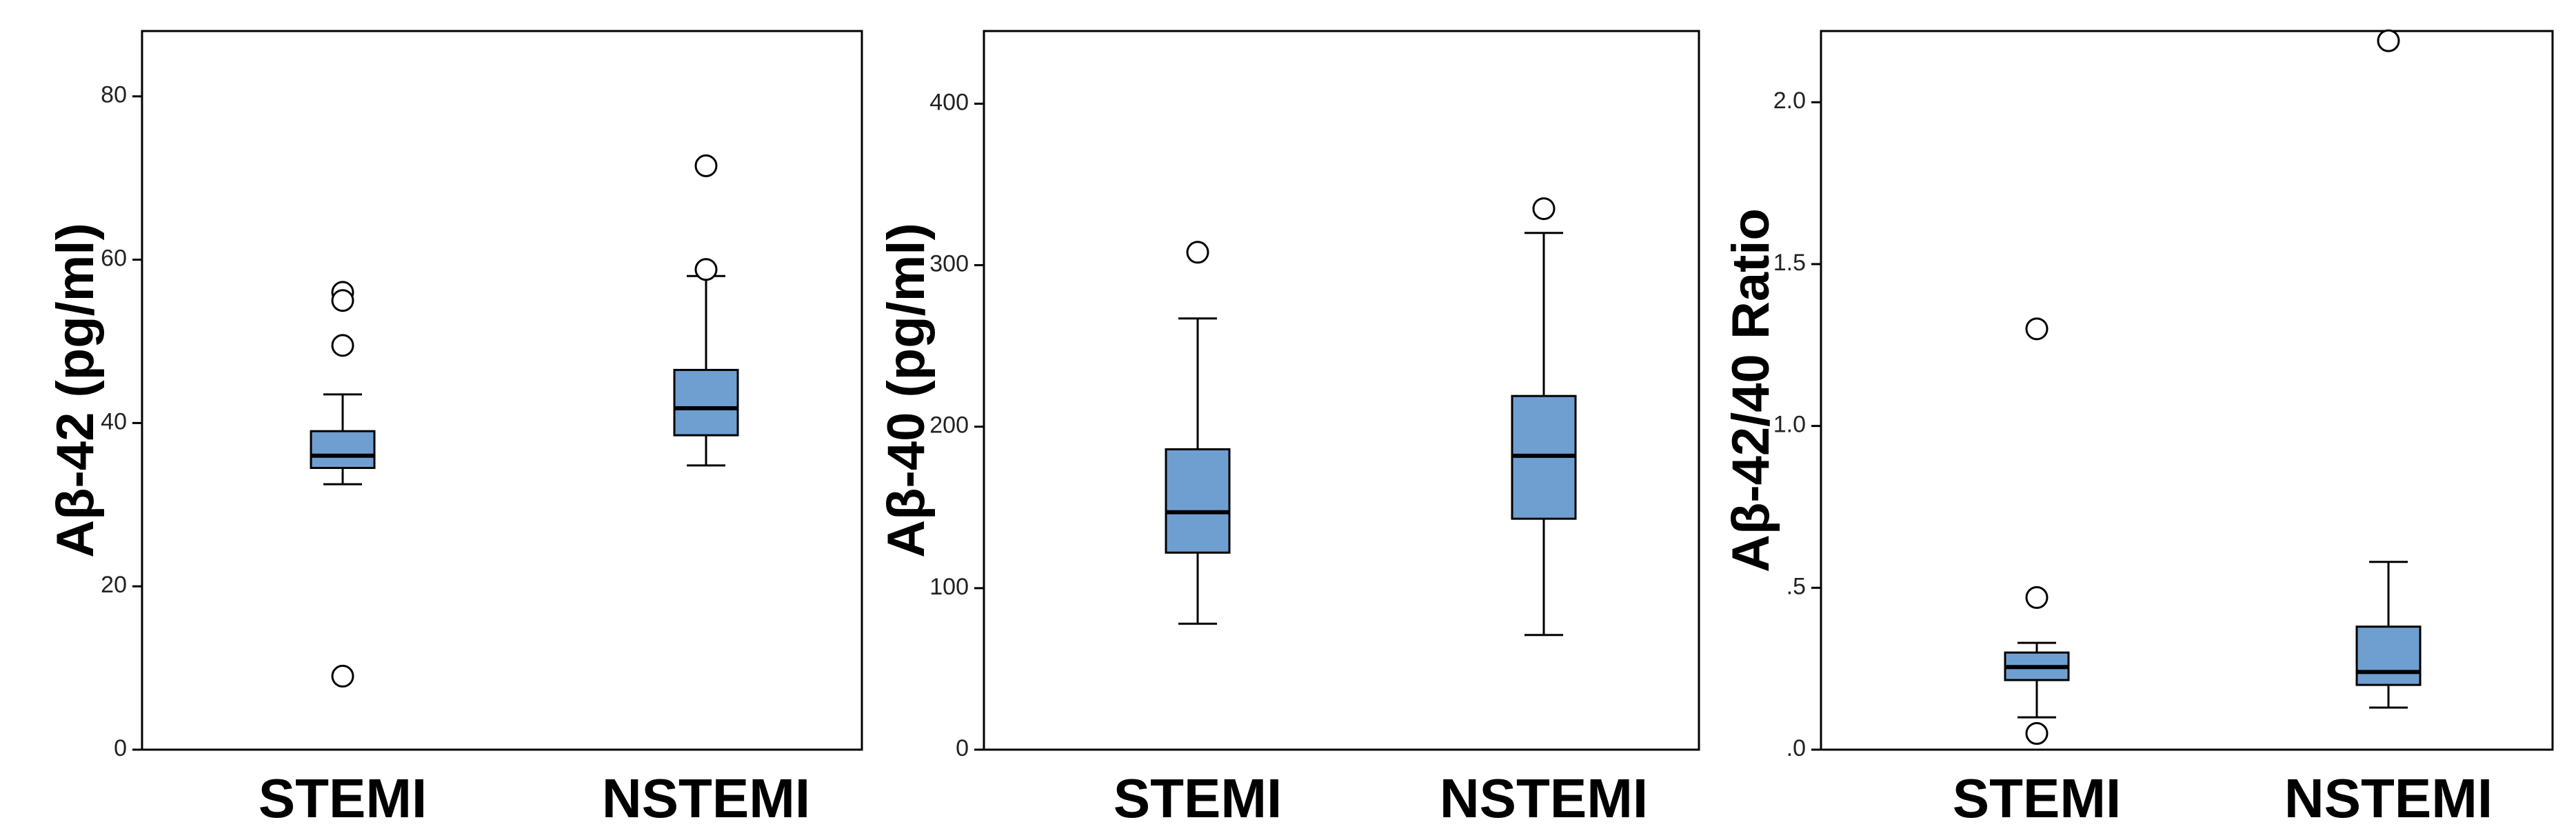  I want to click on y-tick-label: 1.0, so click(1789, 425).